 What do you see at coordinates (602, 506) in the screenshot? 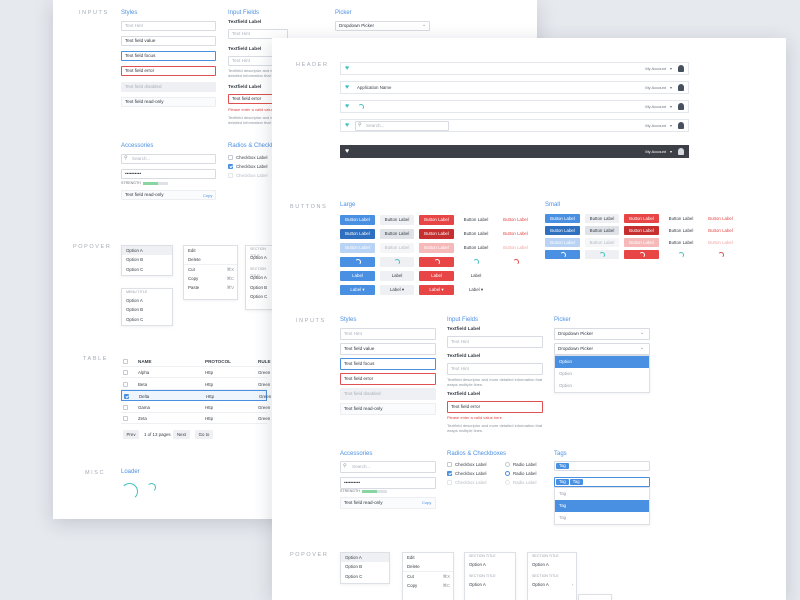
I see `tag-option-selected: Tag` at bounding box center [602, 506].